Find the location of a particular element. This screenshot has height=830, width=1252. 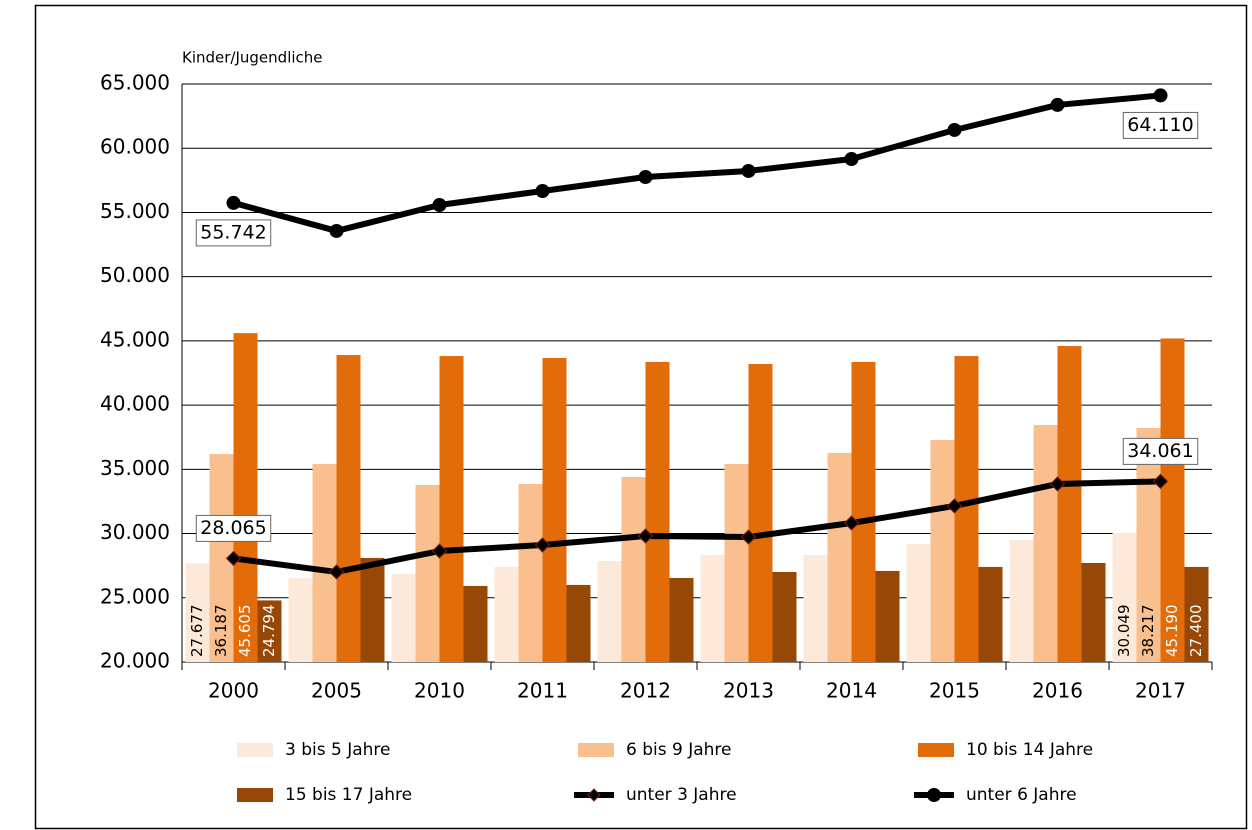

line-value-label: 28.065 is located at coordinates (233, 528).